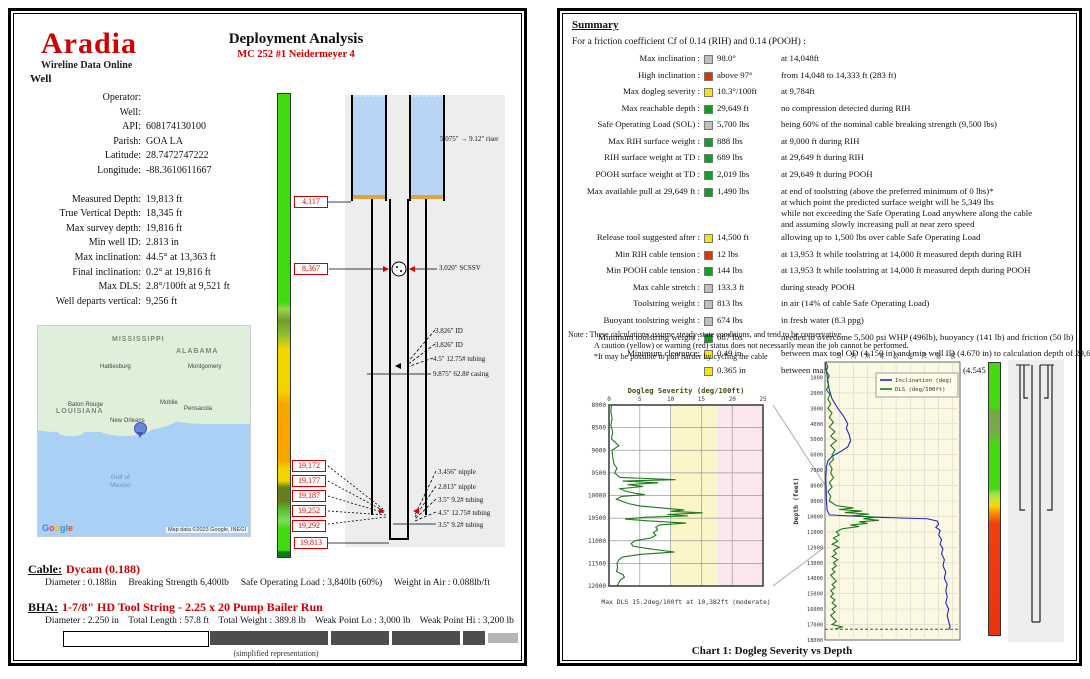 The width and height of the screenshot is (1090, 679). What do you see at coordinates (846, 107) in the screenshot?
I see `summary-description: no compression detected during RIH` at bounding box center [846, 107].